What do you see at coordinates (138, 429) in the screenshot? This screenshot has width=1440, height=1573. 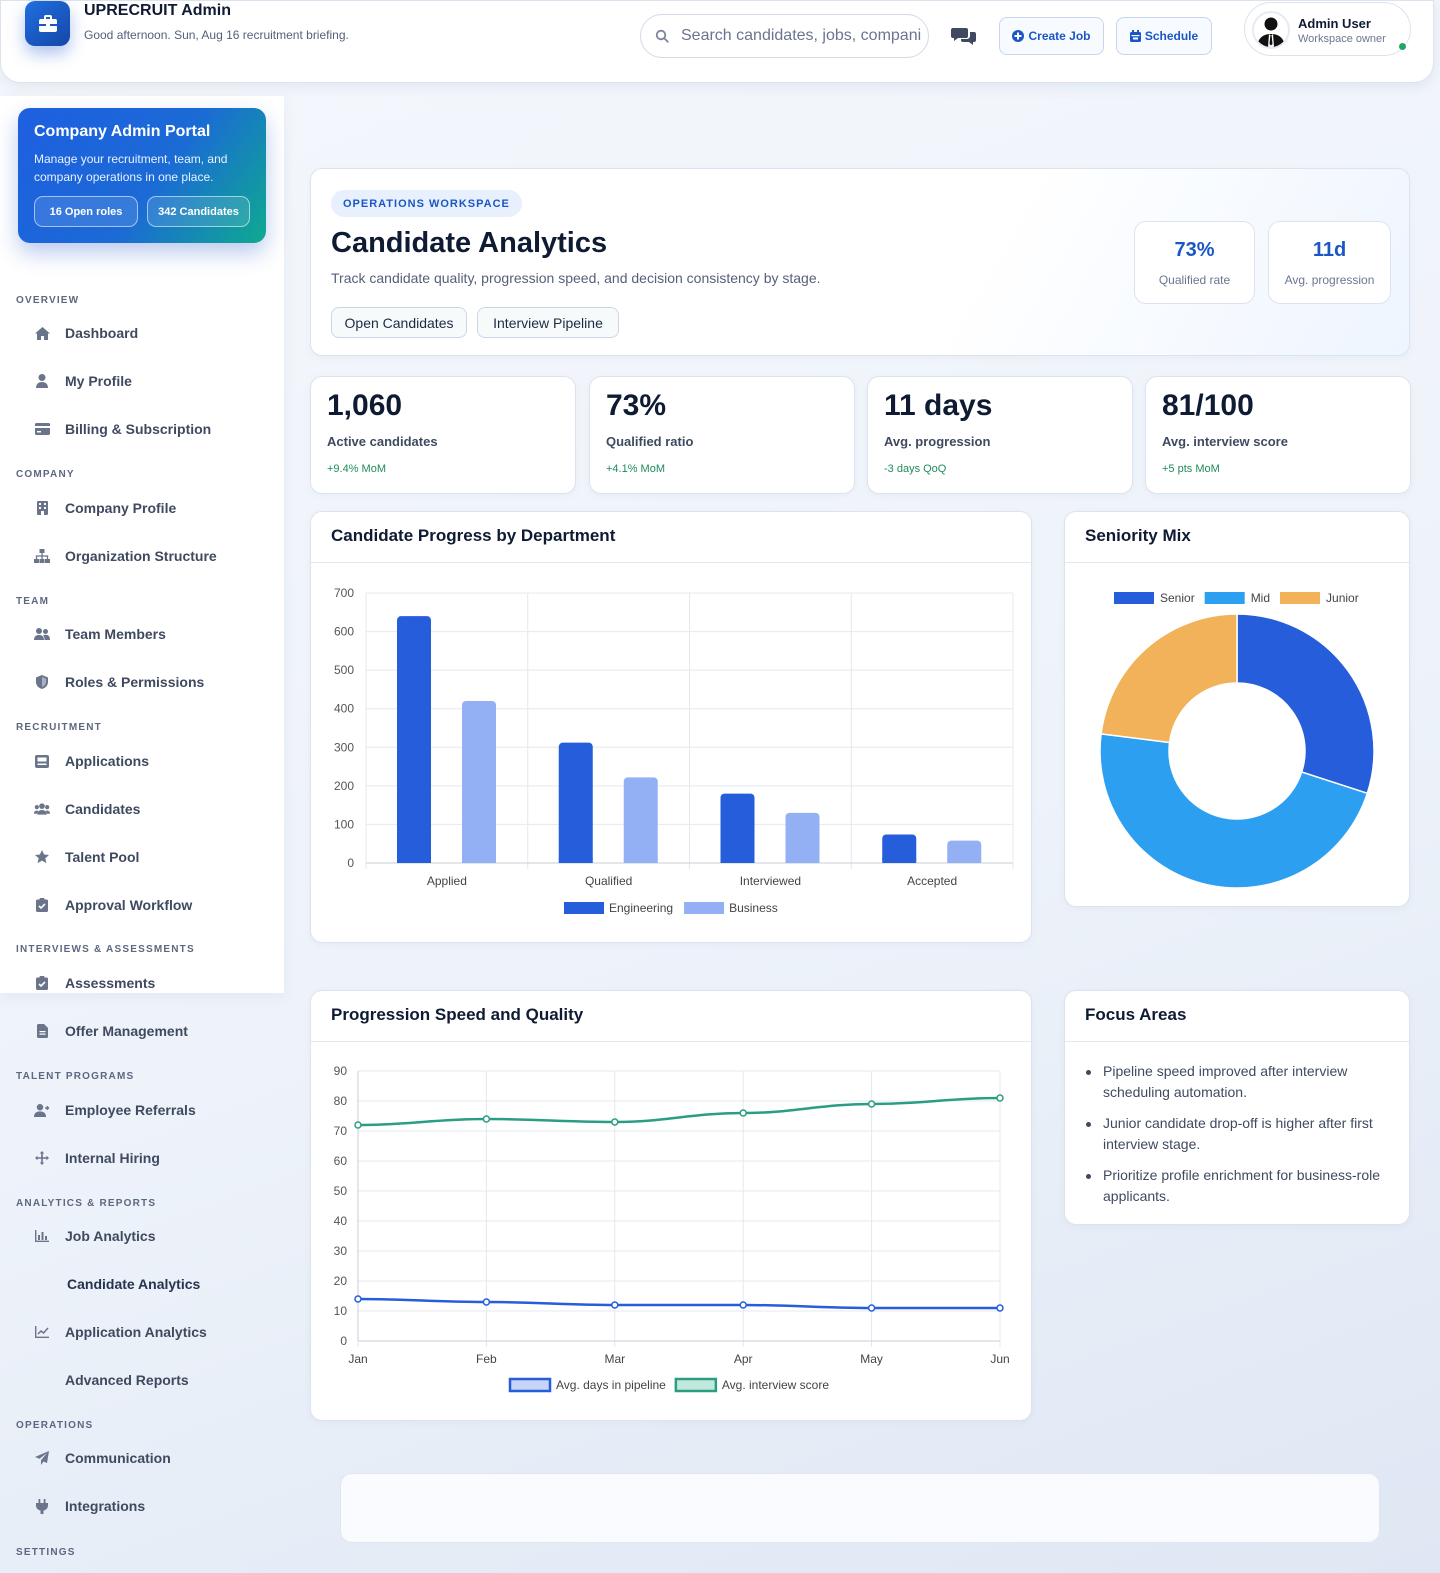 I see `sidebar-item-label: Billing & Subscription` at bounding box center [138, 429].